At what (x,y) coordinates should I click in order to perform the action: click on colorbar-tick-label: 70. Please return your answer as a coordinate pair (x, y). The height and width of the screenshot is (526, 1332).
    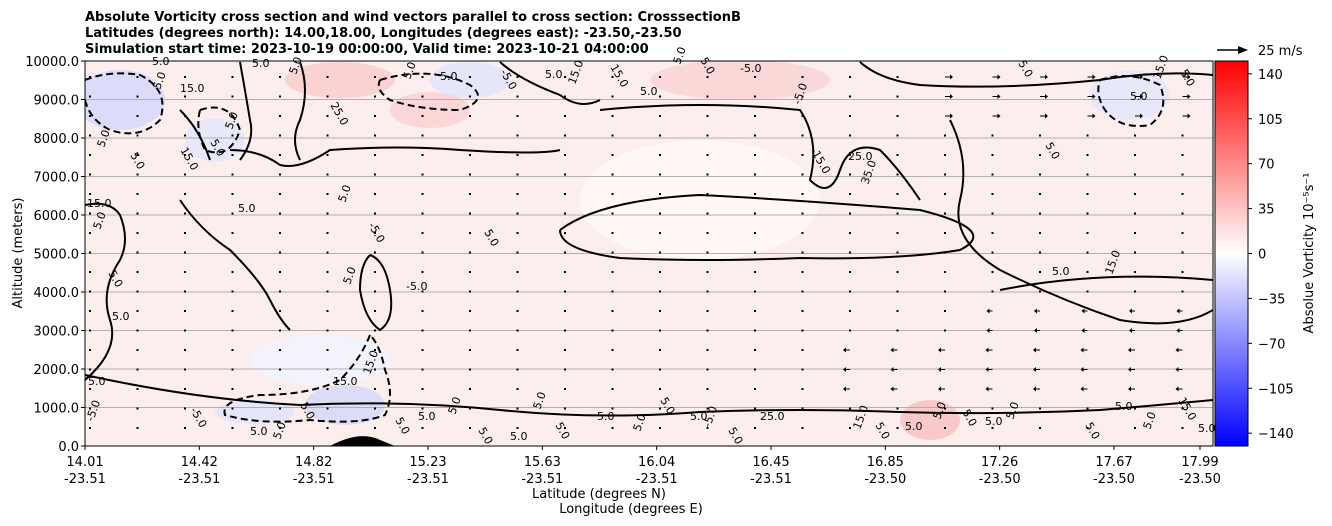
    Looking at the image, I should click on (1266, 165).